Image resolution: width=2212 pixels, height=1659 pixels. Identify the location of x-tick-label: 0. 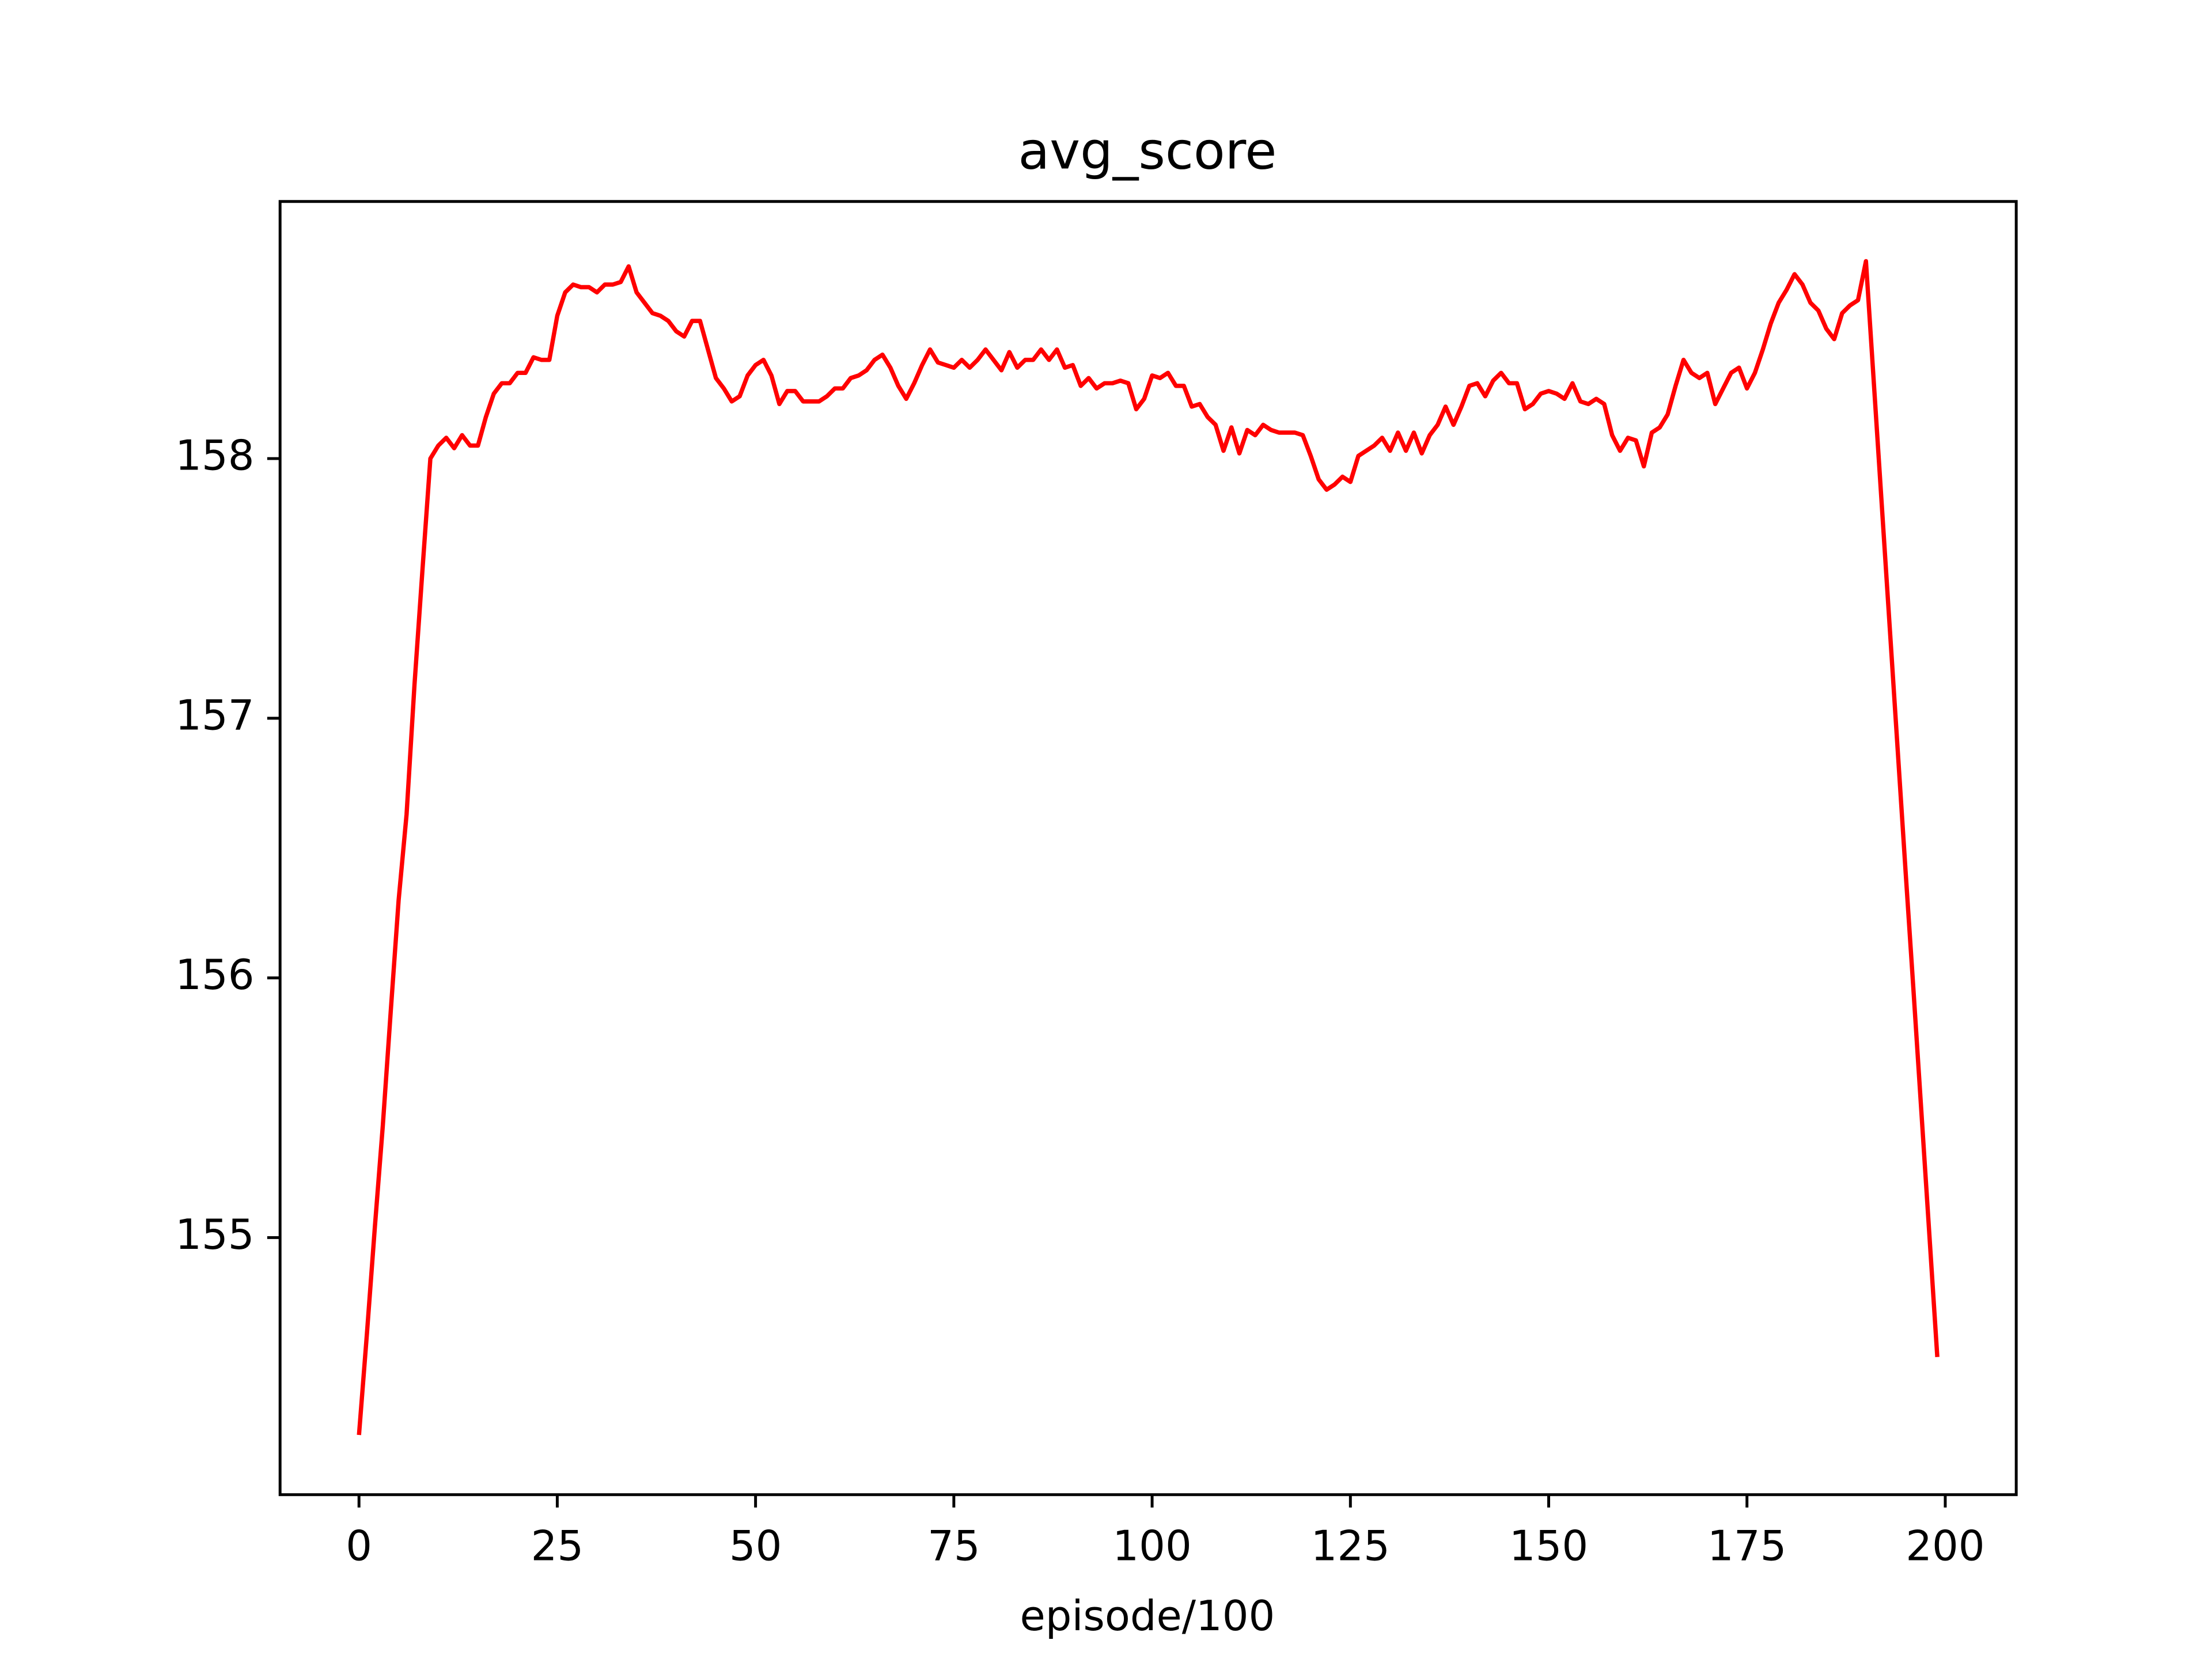
(359, 1546).